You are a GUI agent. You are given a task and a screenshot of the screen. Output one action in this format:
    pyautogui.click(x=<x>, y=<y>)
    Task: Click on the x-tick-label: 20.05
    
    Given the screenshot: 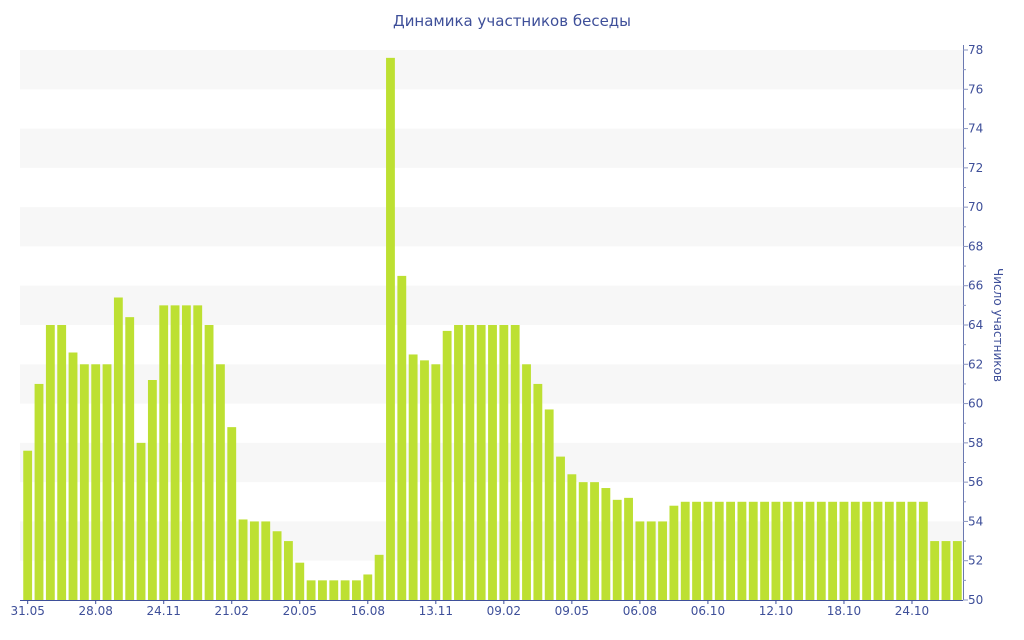 What is the action you would take?
    pyautogui.click(x=300, y=611)
    